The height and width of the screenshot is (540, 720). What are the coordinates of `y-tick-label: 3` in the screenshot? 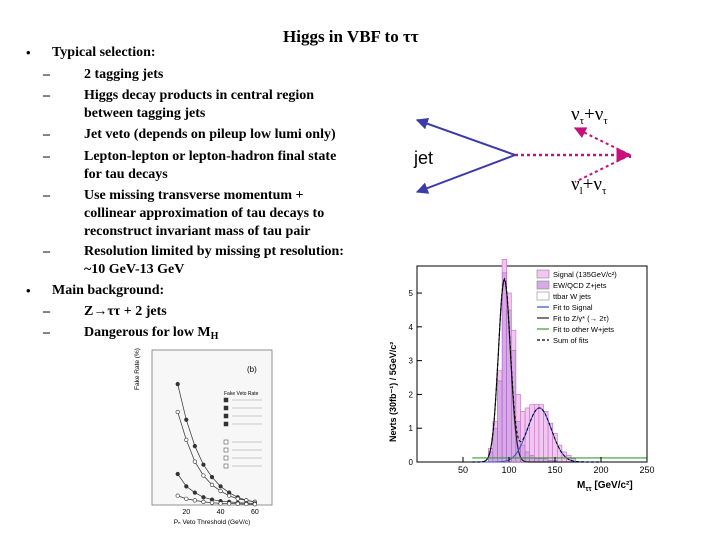 It's located at (411, 361).